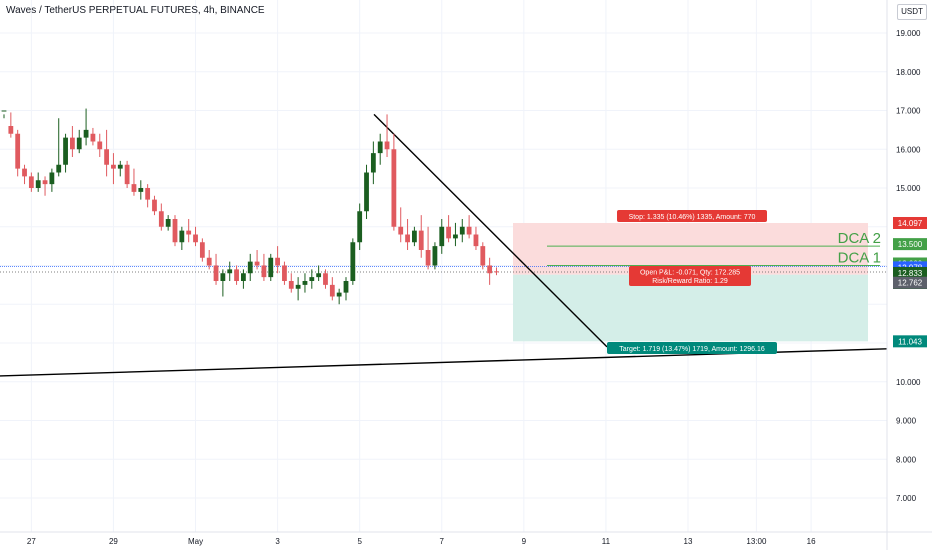  What do you see at coordinates (31, 541) in the screenshot?
I see `x-tick-label: 27` at bounding box center [31, 541].